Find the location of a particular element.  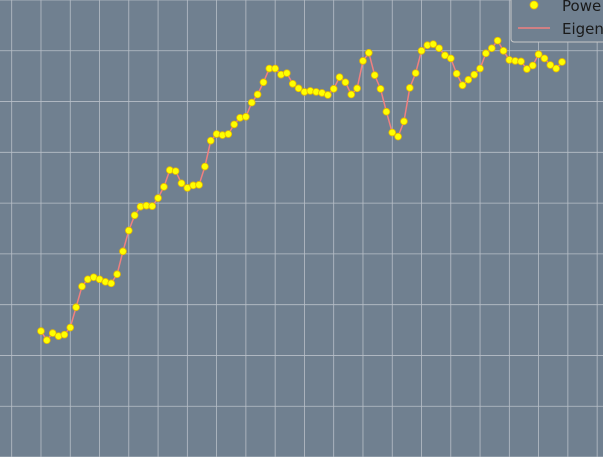

legend-marker-icon is located at coordinates (534, 5).